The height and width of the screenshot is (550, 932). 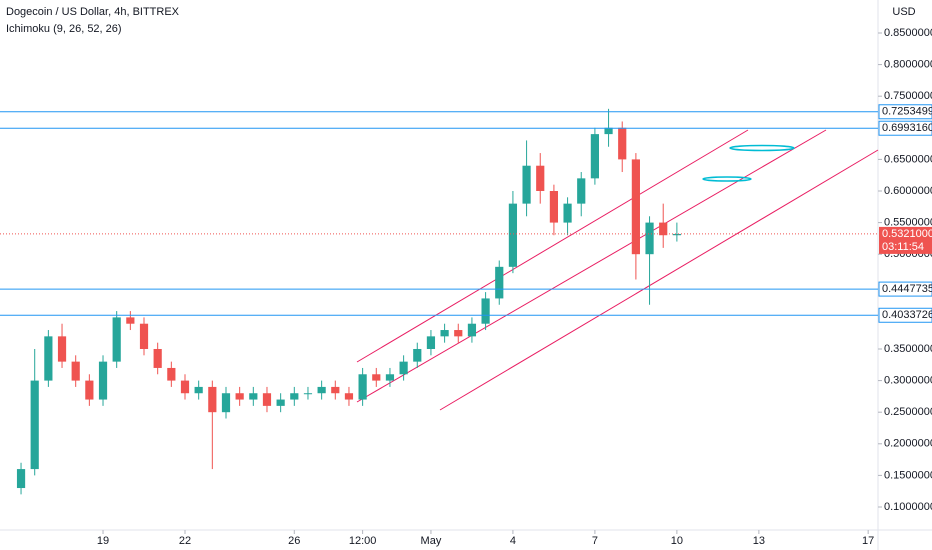 What do you see at coordinates (908, 64) in the screenshot?
I see `y-tick-label: 0.80000000` at bounding box center [908, 64].